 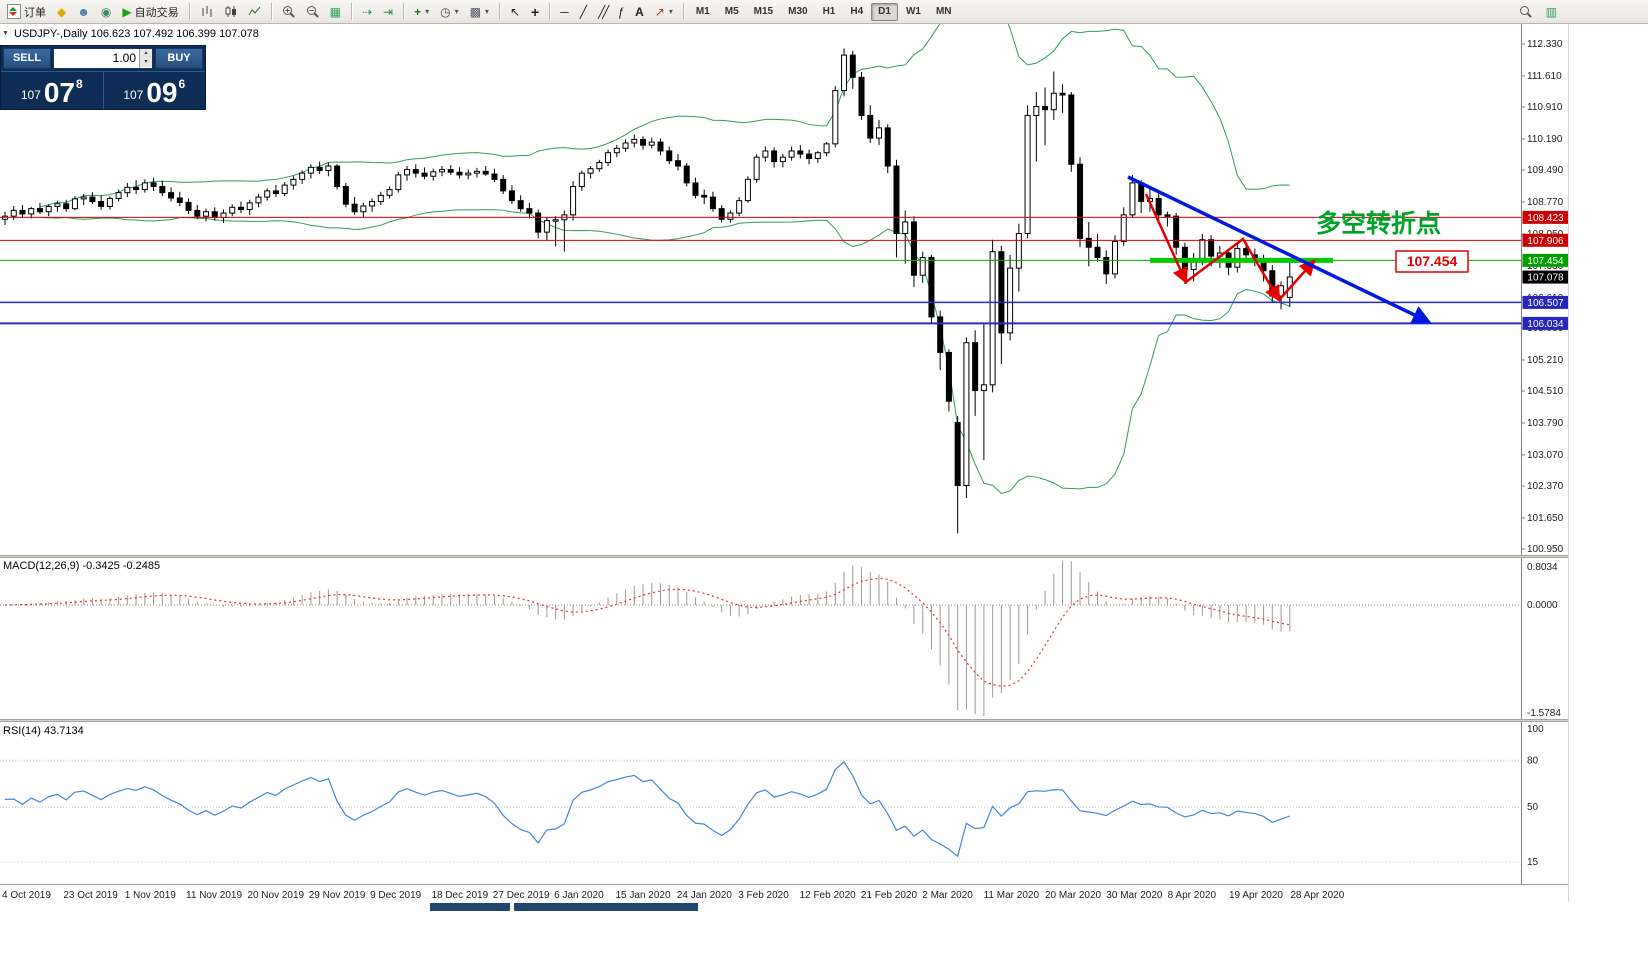 I want to click on new-order-icon, so click(x=14, y=11).